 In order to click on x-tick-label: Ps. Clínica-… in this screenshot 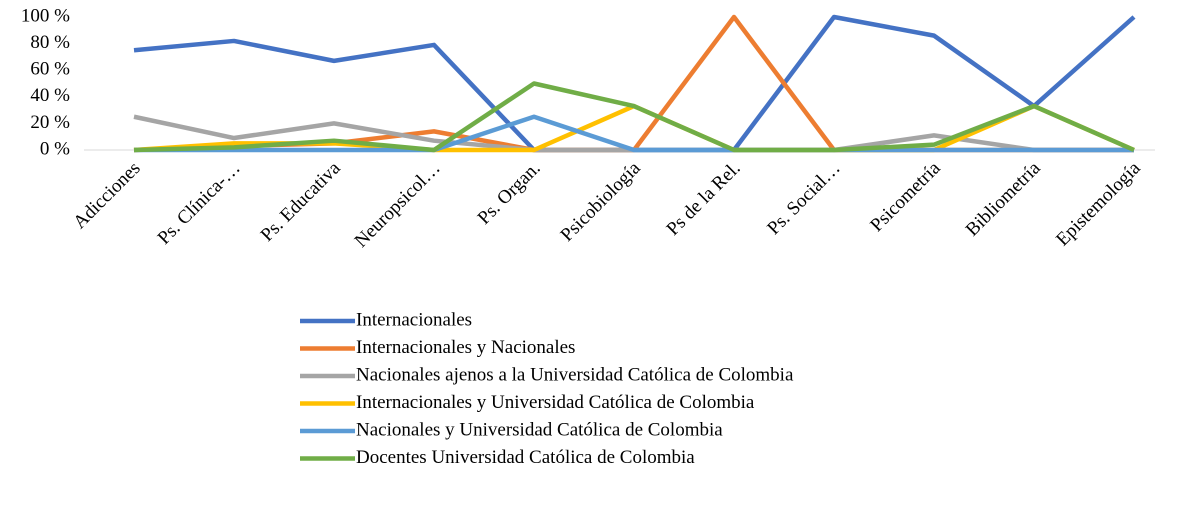, I will do `click(199, 203)`.